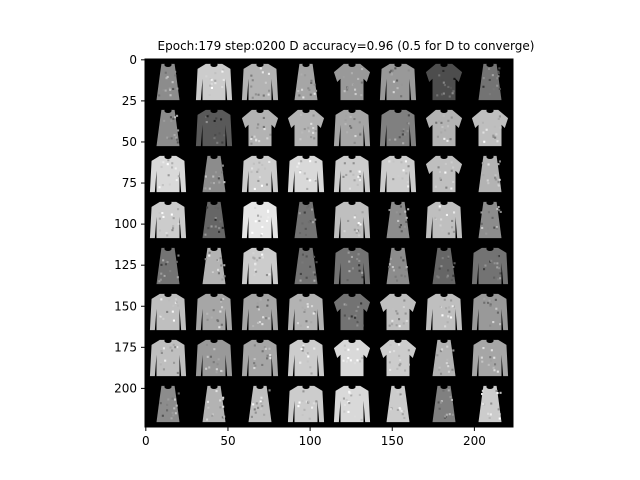 This screenshot has height=480, width=640. Describe the element at coordinates (227, 441) in the screenshot. I see `x-tick-label: 50` at that location.